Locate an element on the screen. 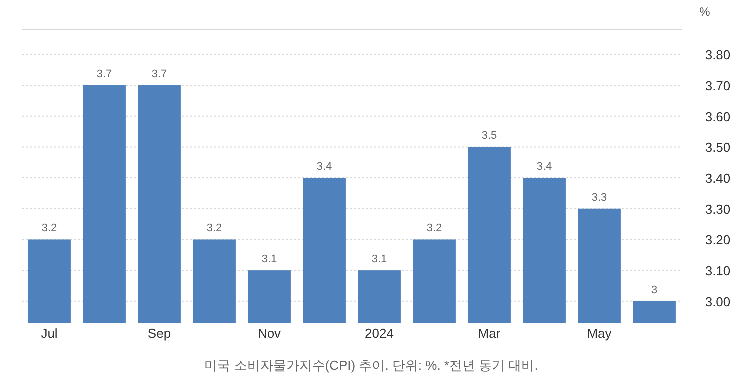  y-tick-label: 3.50 is located at coordinates (718, 148).